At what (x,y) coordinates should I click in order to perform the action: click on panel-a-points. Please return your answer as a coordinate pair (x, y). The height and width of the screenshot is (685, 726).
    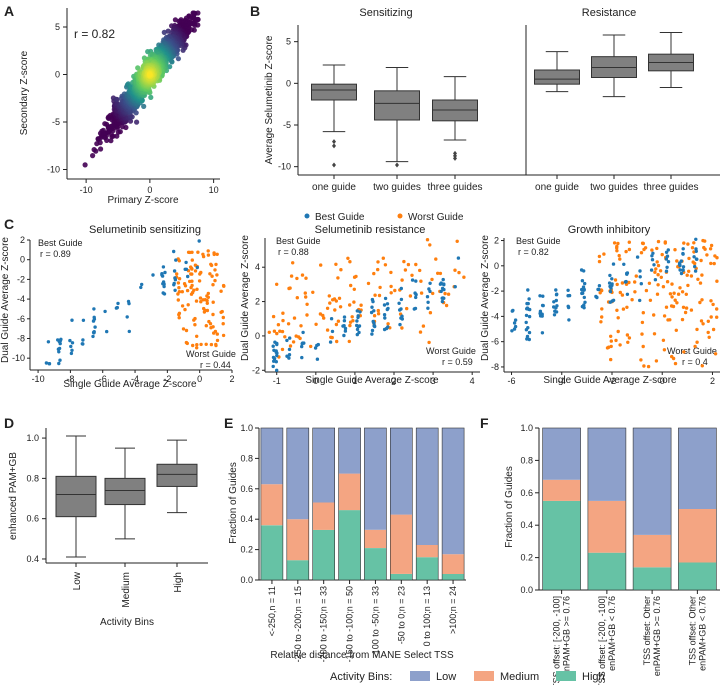
    Looking at the image, I should click on (141, 89).